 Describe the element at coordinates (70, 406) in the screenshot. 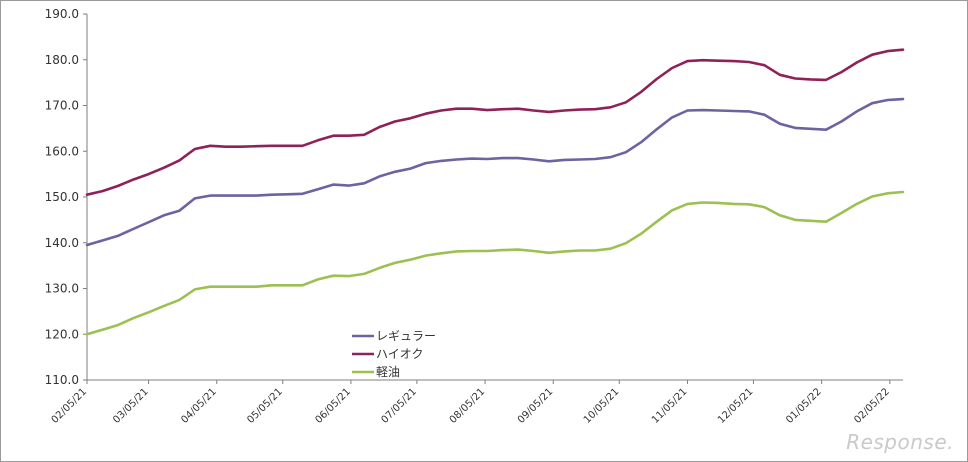

I see `x-tick-label: 02/05/21` at that location.